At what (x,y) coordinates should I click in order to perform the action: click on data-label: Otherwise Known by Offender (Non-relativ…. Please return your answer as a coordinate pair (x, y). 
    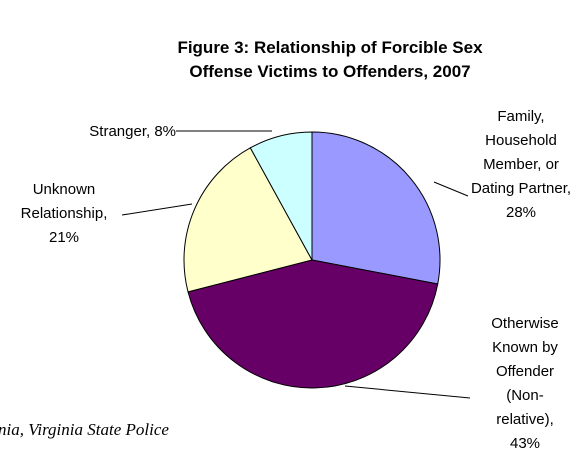
    Looking at the image, I should click on (525, 383).